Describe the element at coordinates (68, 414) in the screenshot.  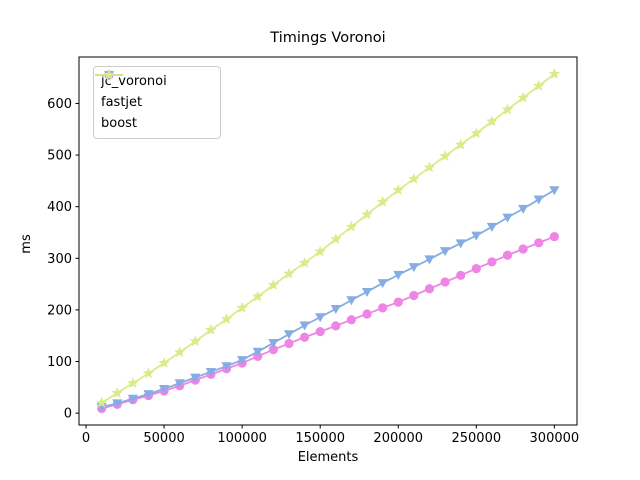
I see `y-tick-label: 0` at that location.